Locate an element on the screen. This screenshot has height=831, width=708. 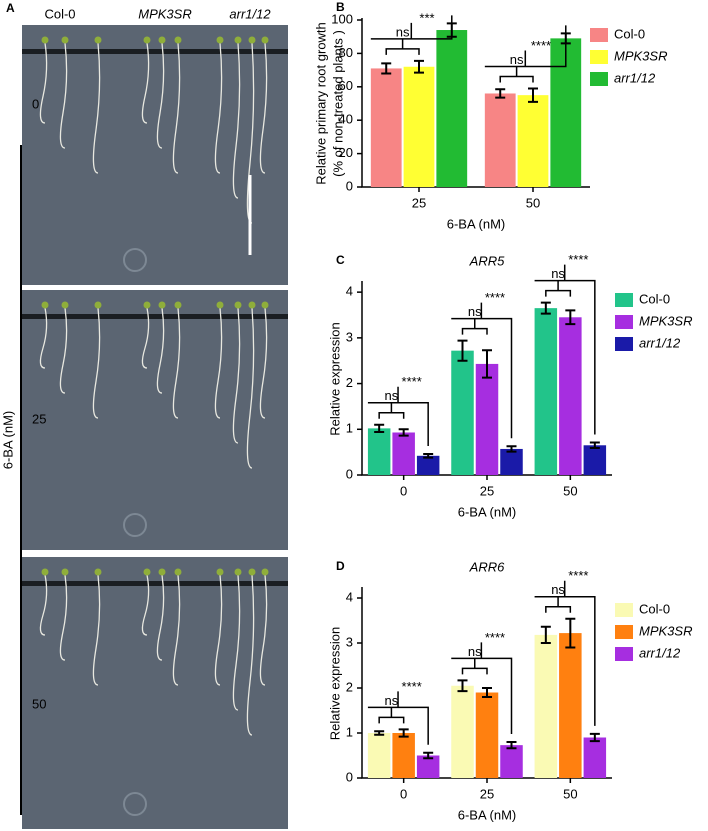
x-tick-label: 25 is located at coordinates (419, 202).